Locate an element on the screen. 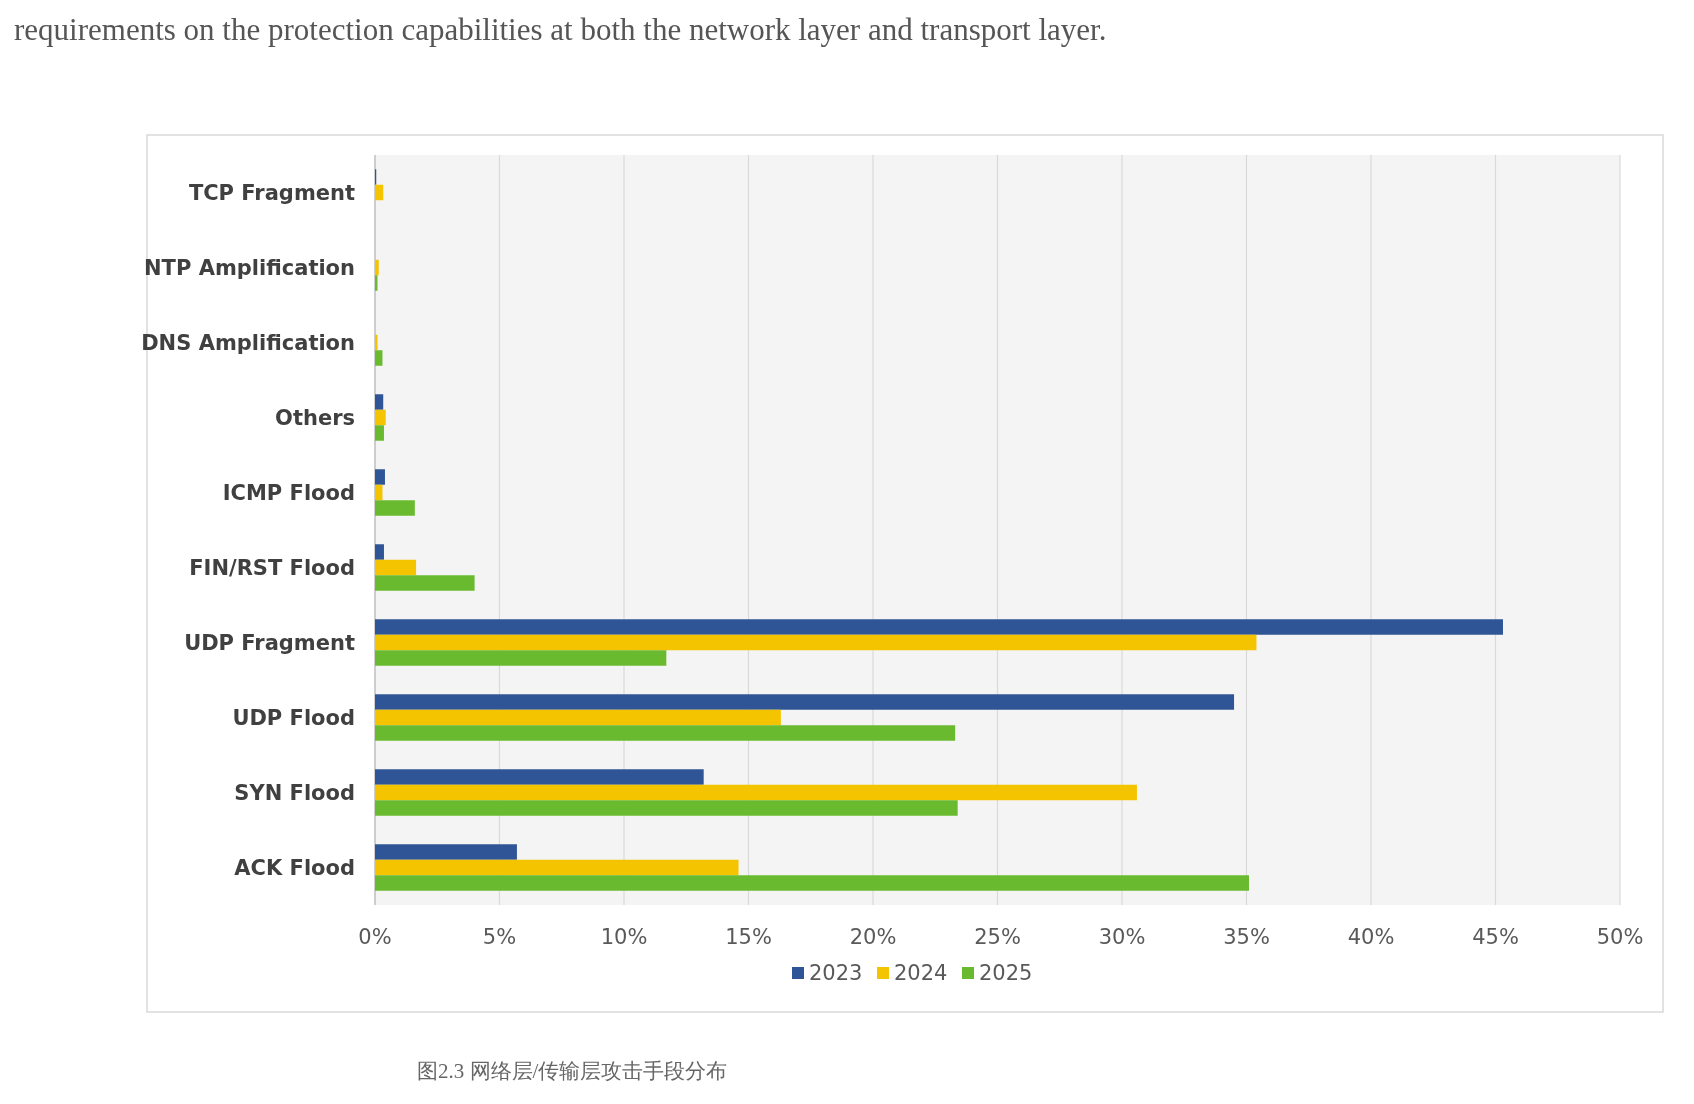  x-tick-label: 20% is located at coordinates (873, 937).